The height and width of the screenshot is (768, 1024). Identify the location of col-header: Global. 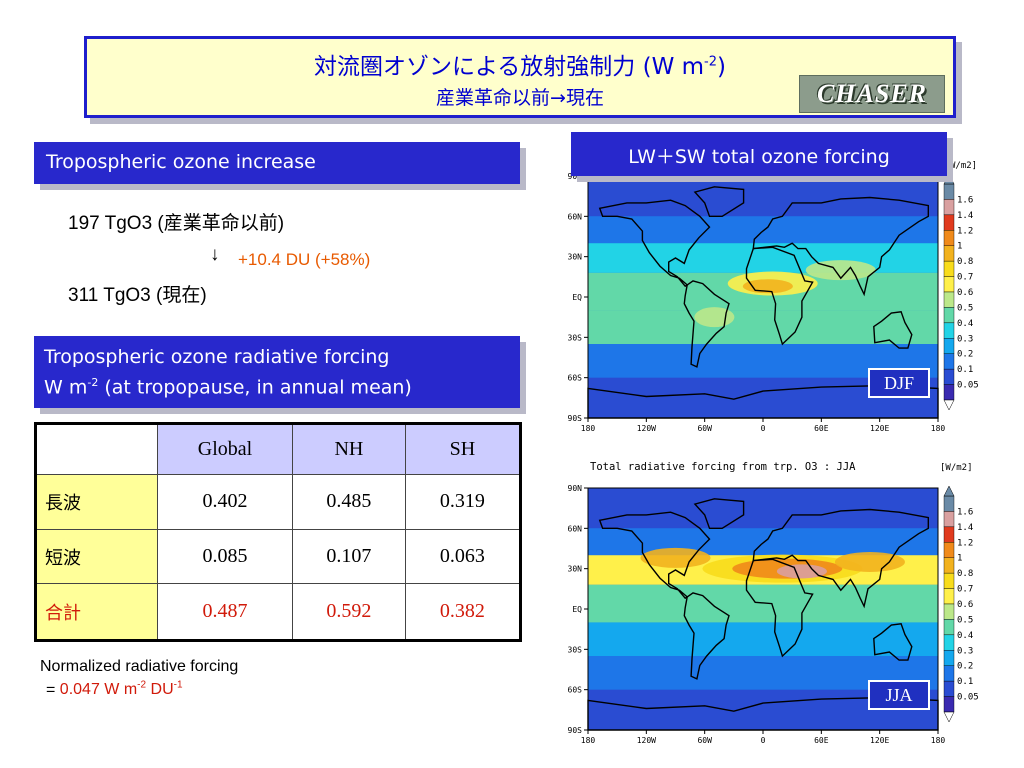
(225, 449).